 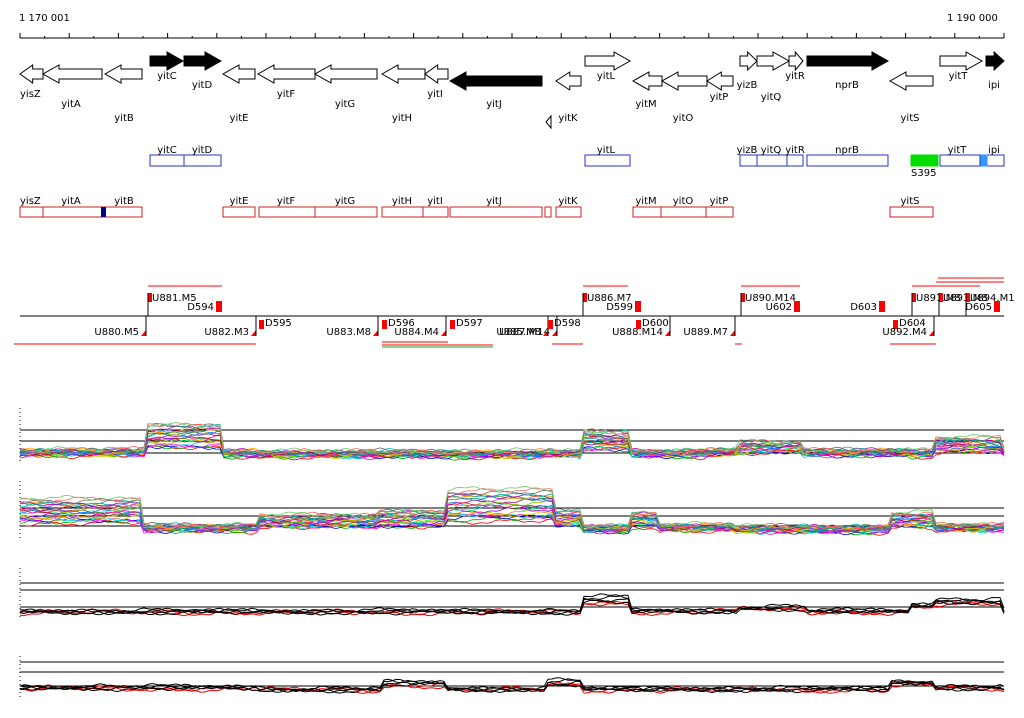 I want to click on gene-arrow-yitC, so click(x=167, y=61).